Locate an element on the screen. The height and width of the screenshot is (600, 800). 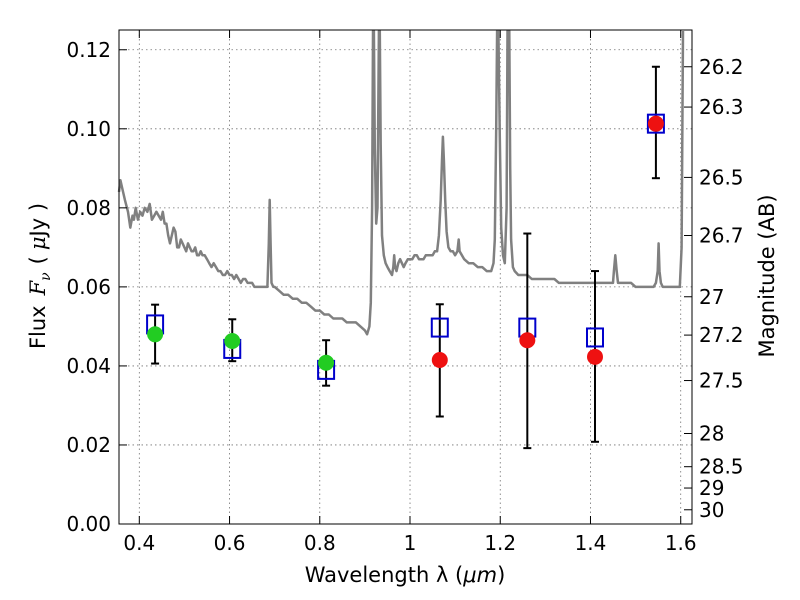
mag-tick-label: 29 is located at coordinates (711, 488).